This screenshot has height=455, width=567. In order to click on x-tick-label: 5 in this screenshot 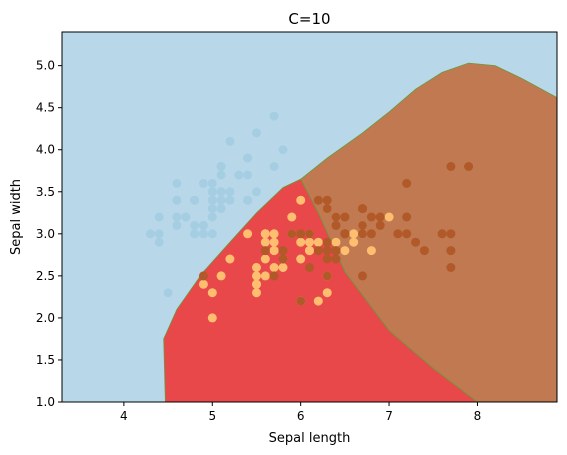, I will do `click(212, 416)`.